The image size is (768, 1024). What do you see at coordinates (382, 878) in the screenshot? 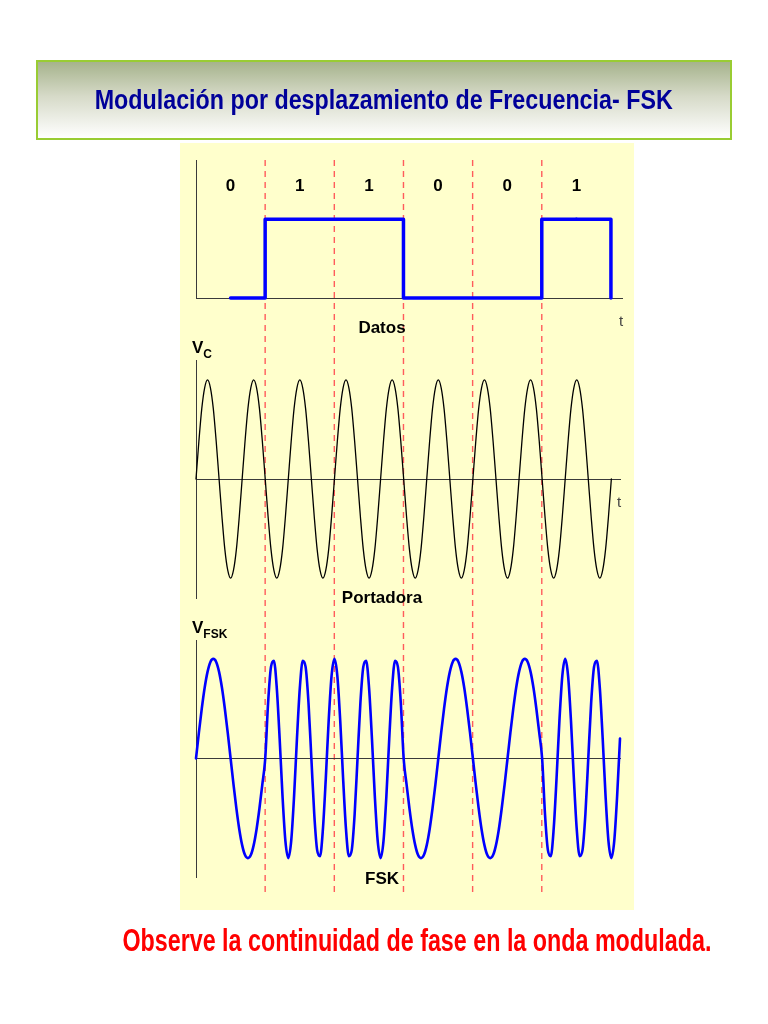
I see `text: FSK` at bounding box center [382, 878].